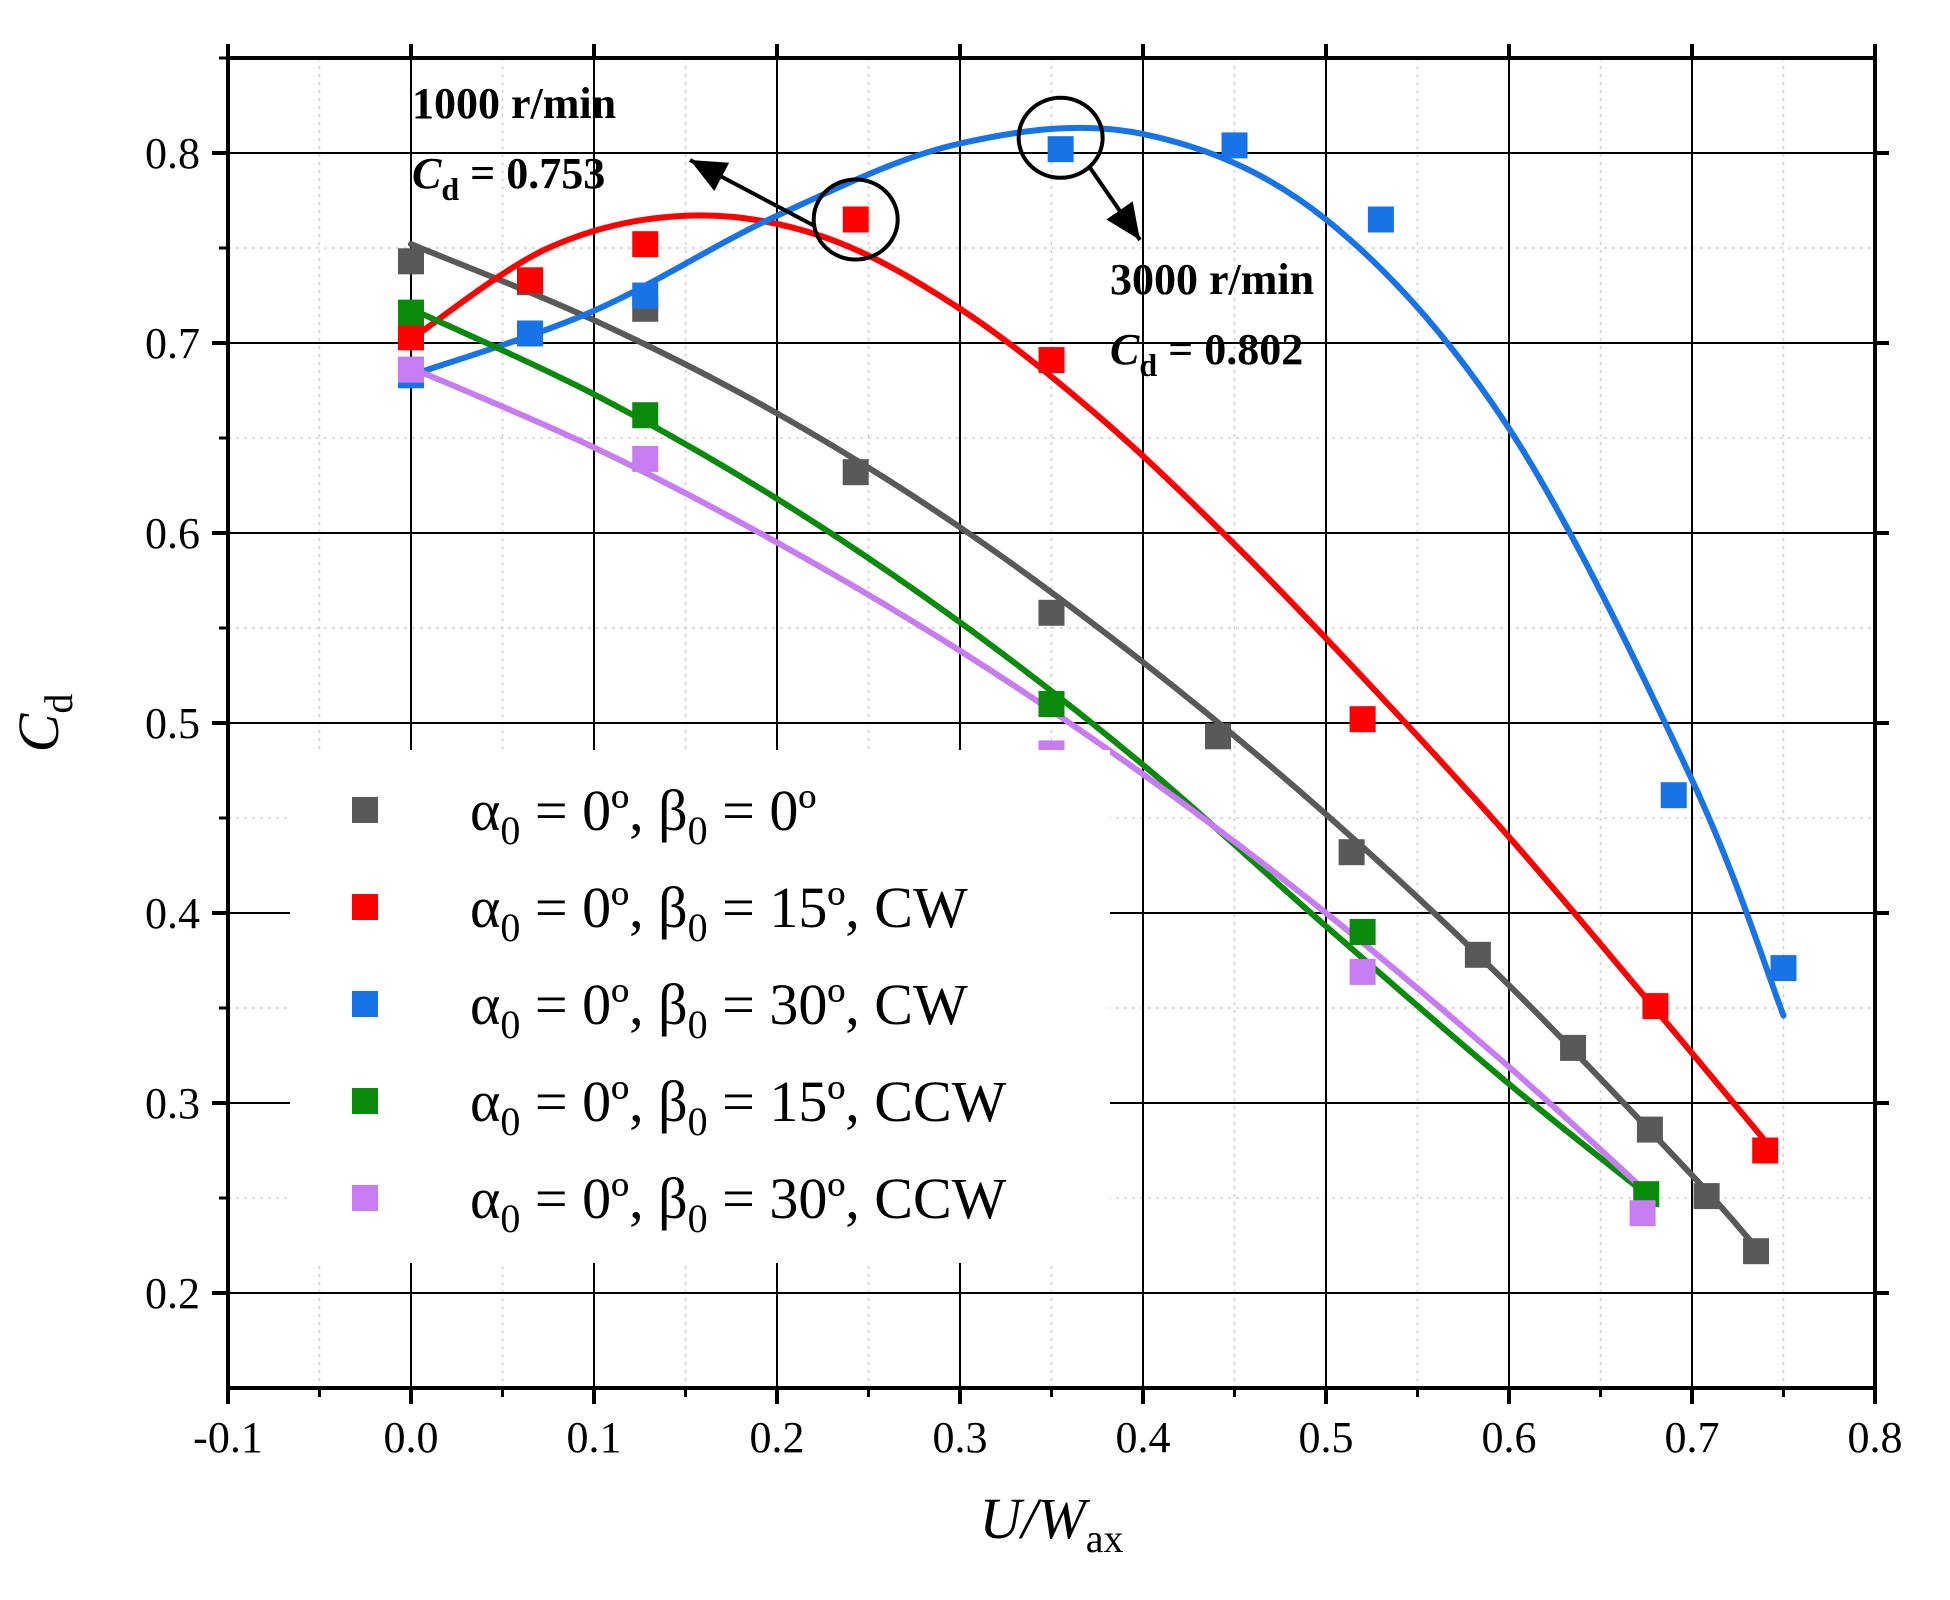 The image size is (1950, 1600). I want to click on x-tick-label: 0.0, so click(411, 1437).